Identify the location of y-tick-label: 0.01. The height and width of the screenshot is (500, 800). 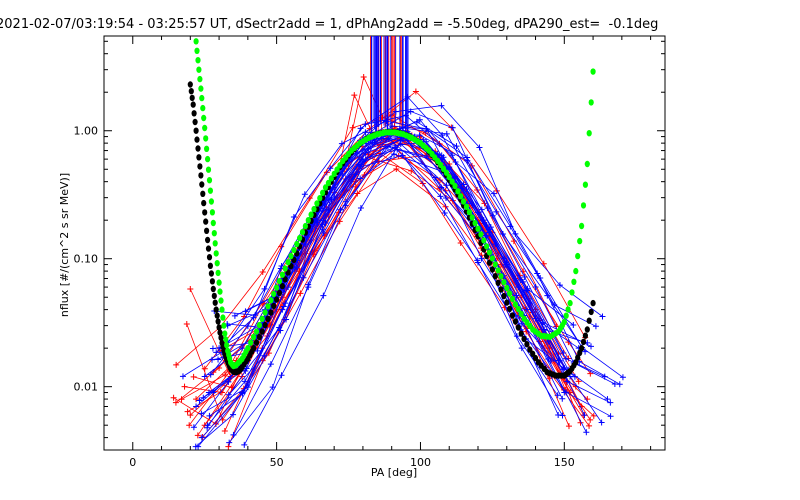
(86, 387).